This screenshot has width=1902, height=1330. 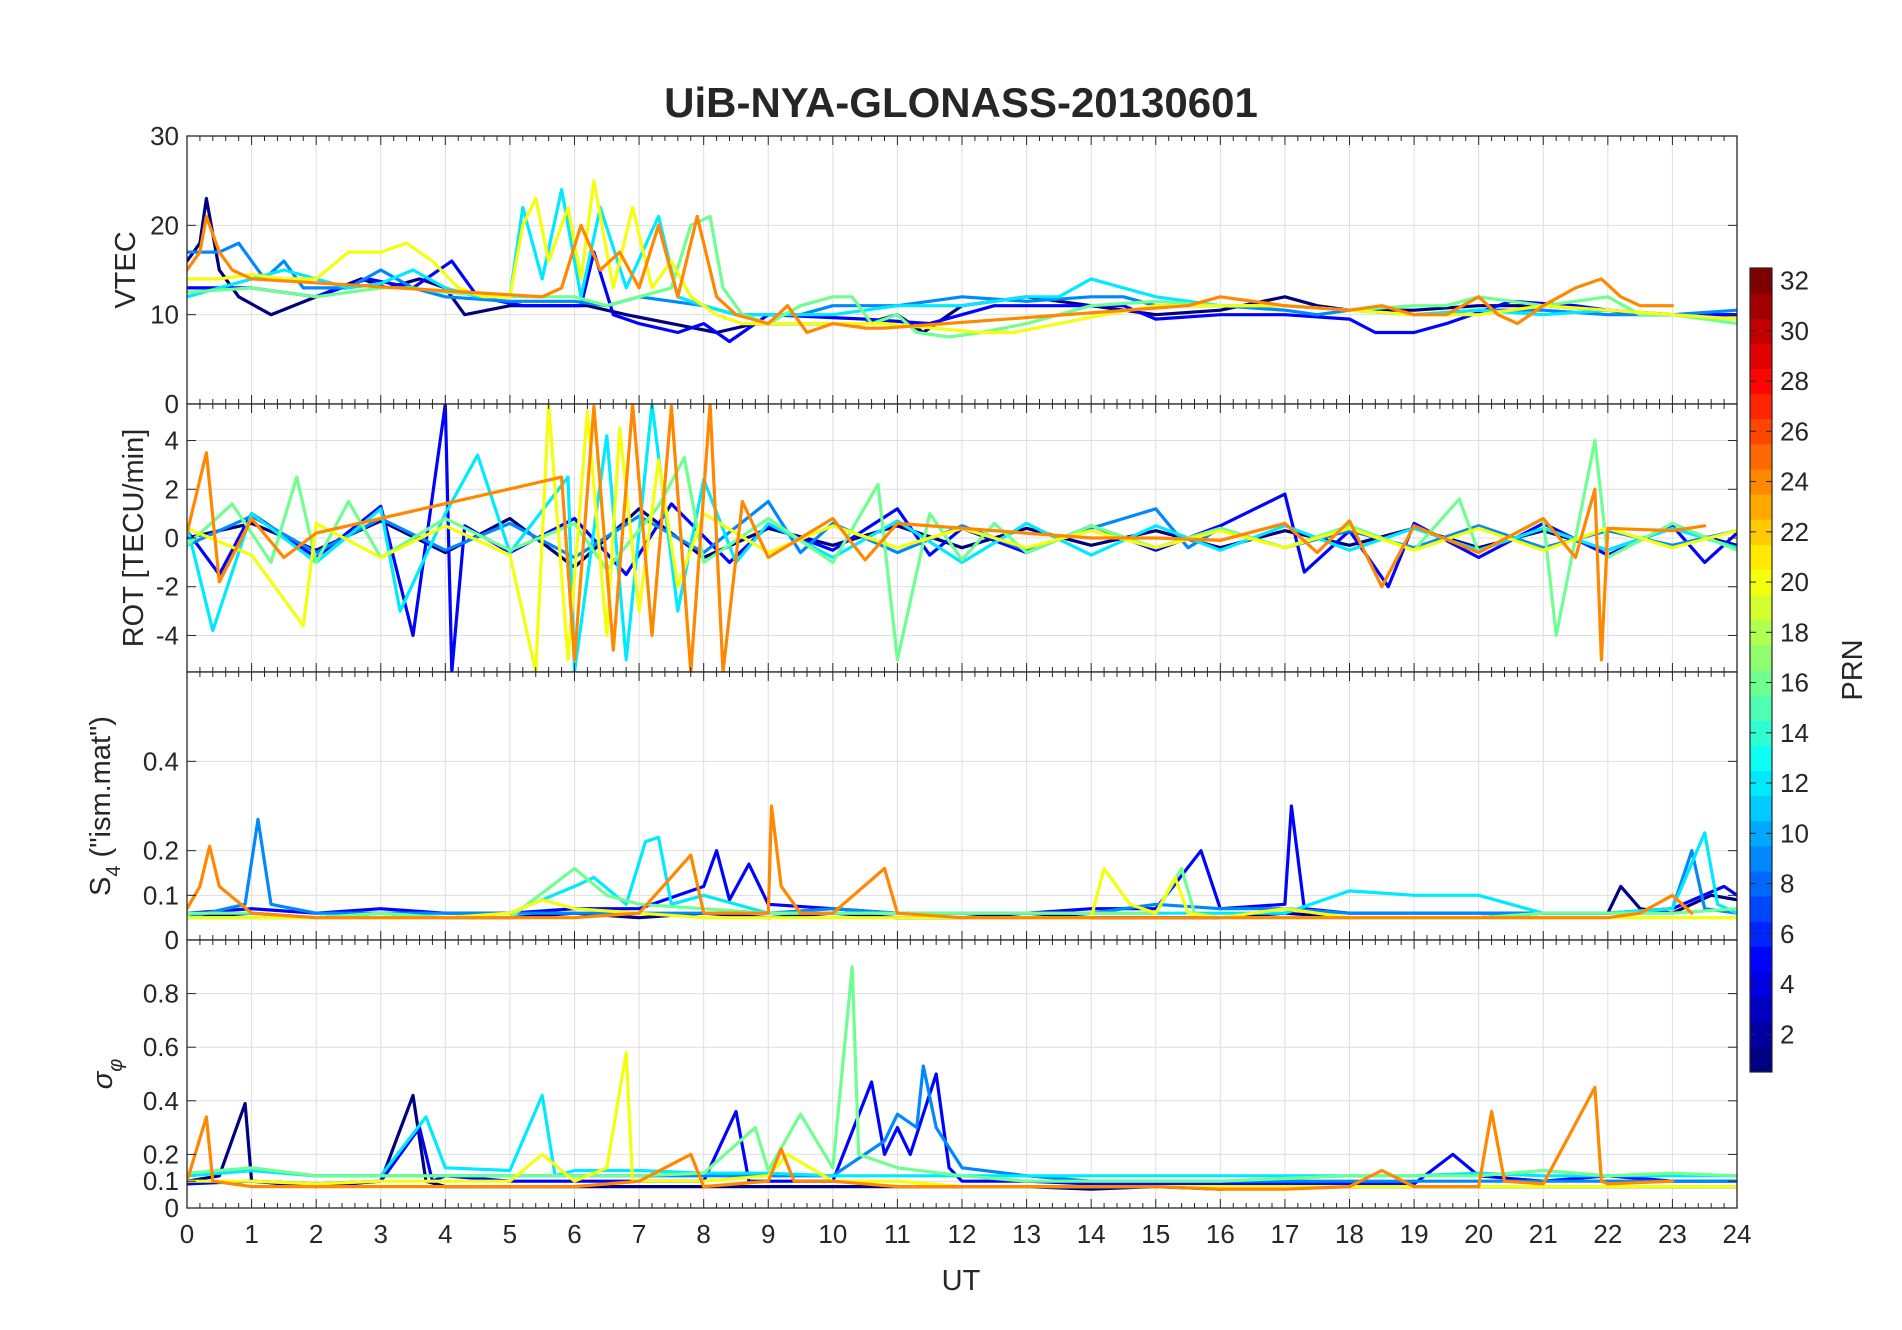 I want to click on x-tick-label: 6, so click(x=574, y=1234).